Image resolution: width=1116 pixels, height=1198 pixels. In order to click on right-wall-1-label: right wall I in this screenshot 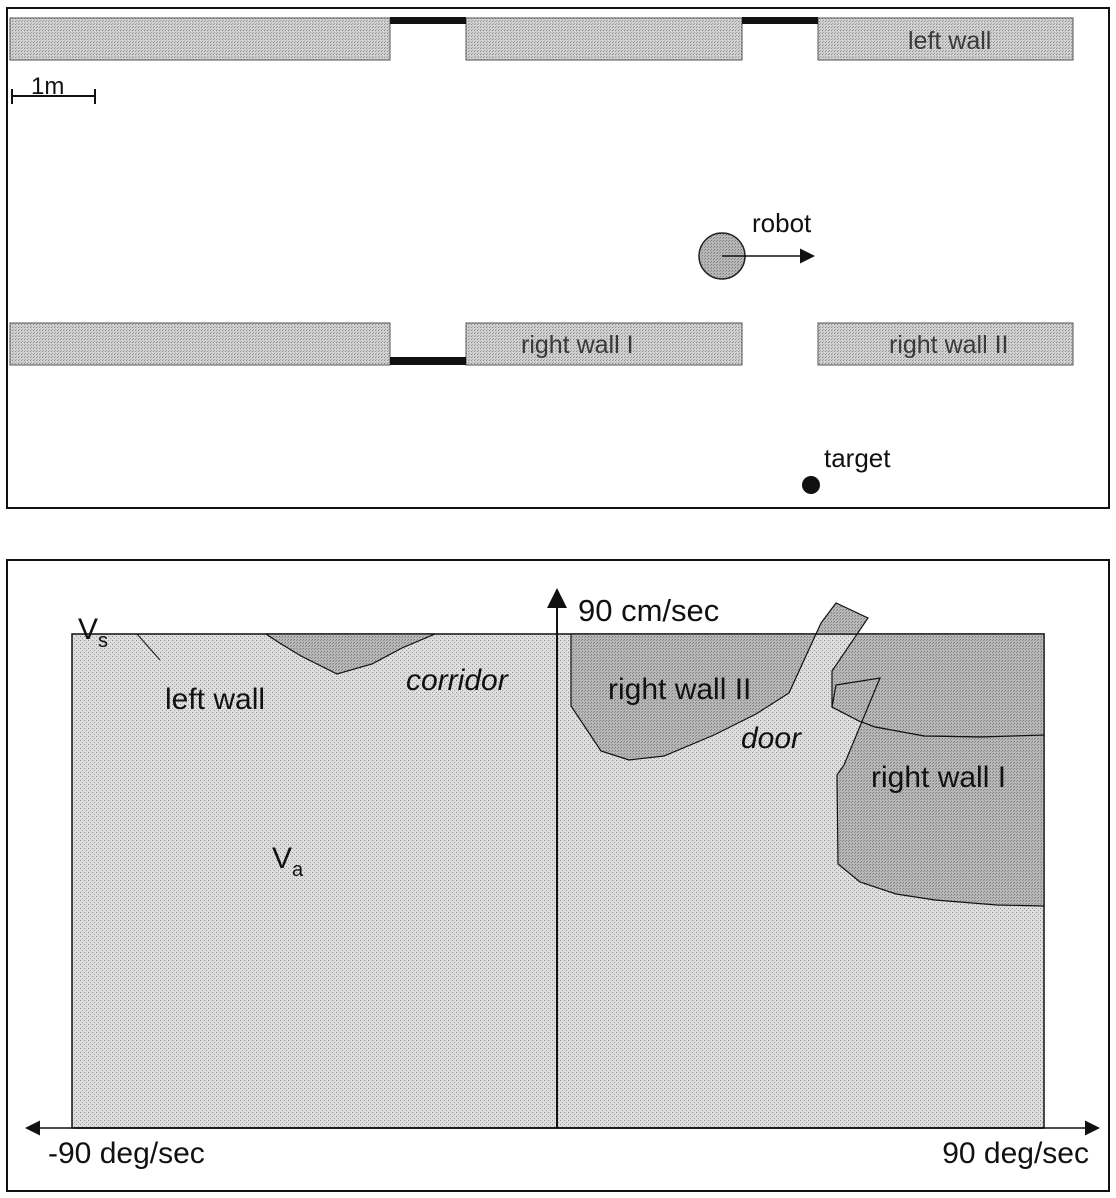, I will do `click(577, 345)`.